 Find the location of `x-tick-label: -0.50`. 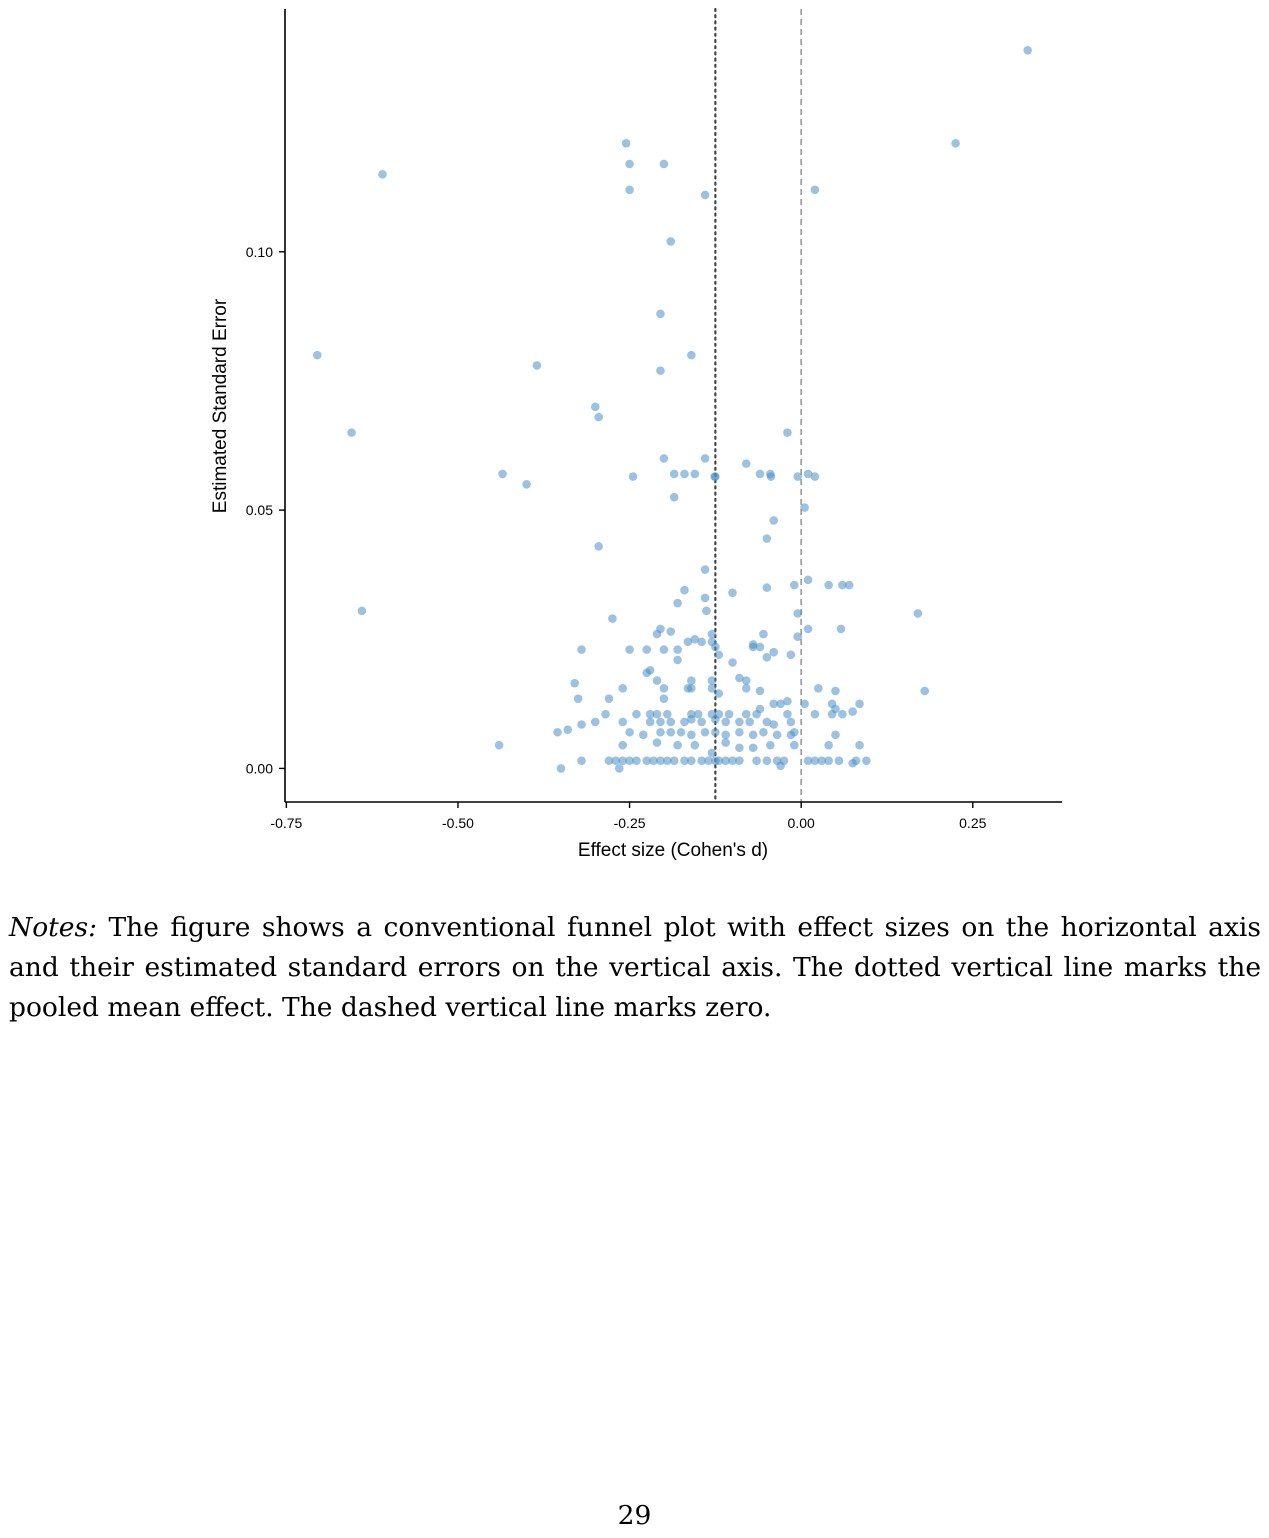

x-tick-label: -0.50 is located at coordinates (458, 823).